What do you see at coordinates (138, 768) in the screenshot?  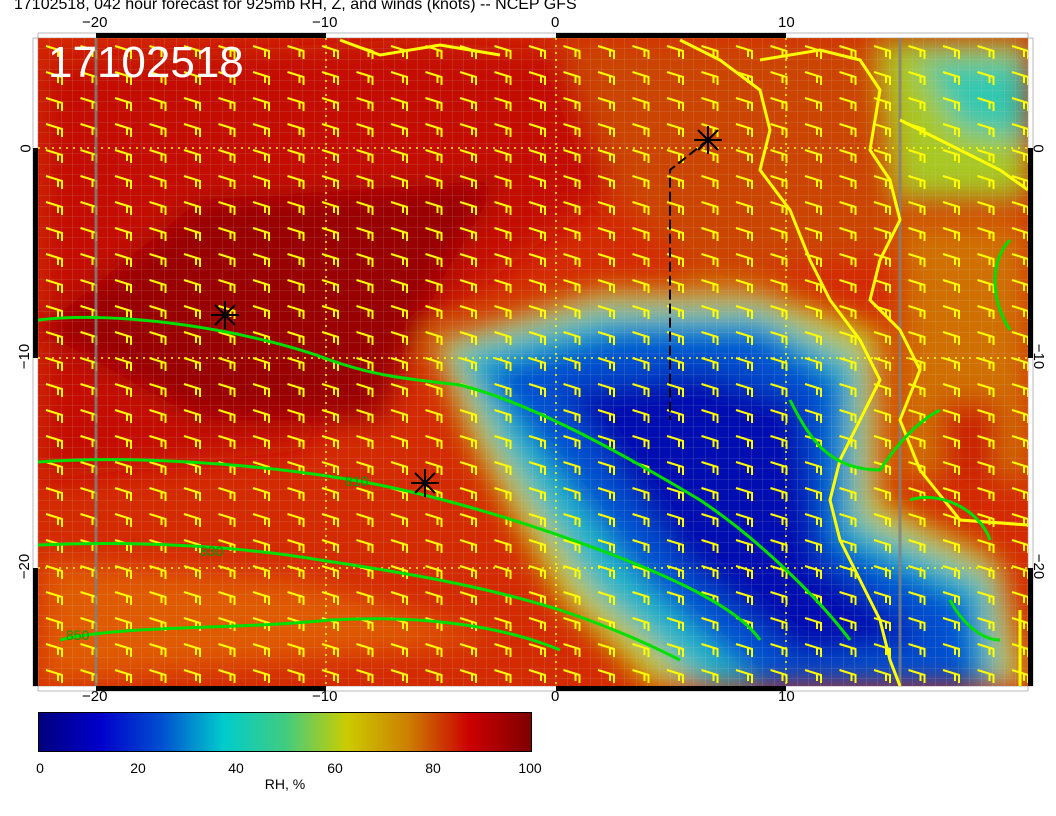 I see `colorbar-tick: 20` at bounding box center [138, 768].